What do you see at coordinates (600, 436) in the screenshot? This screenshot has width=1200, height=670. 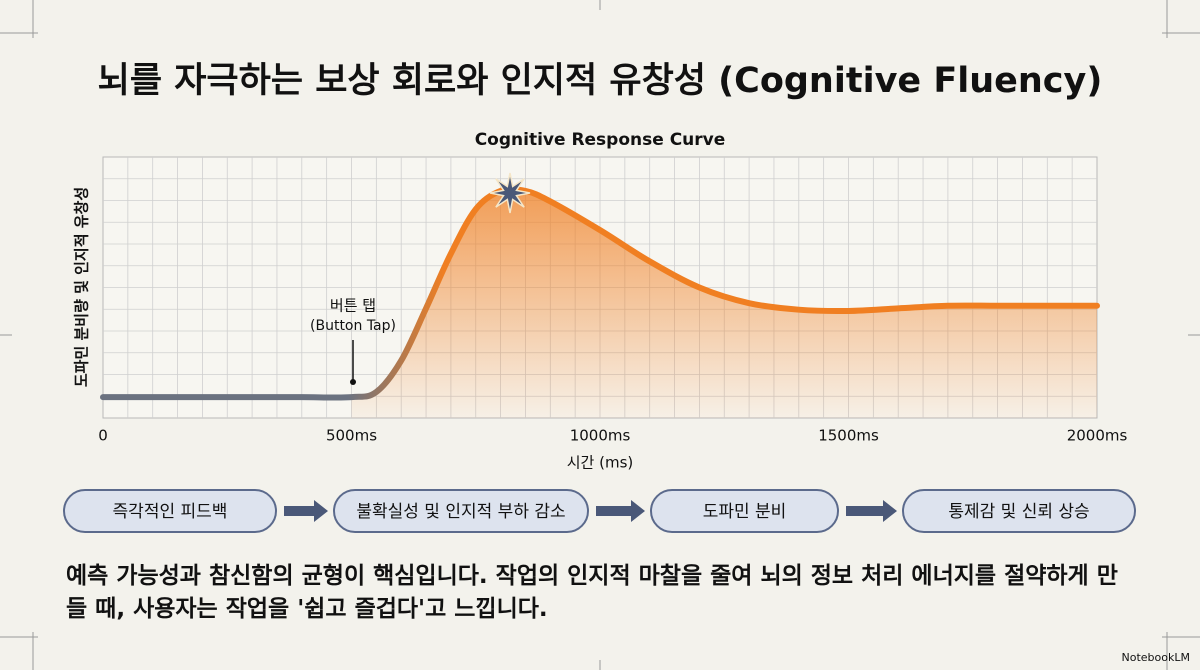 I see `x-tick-label: 1000ms` at bounding box center [600, 436].